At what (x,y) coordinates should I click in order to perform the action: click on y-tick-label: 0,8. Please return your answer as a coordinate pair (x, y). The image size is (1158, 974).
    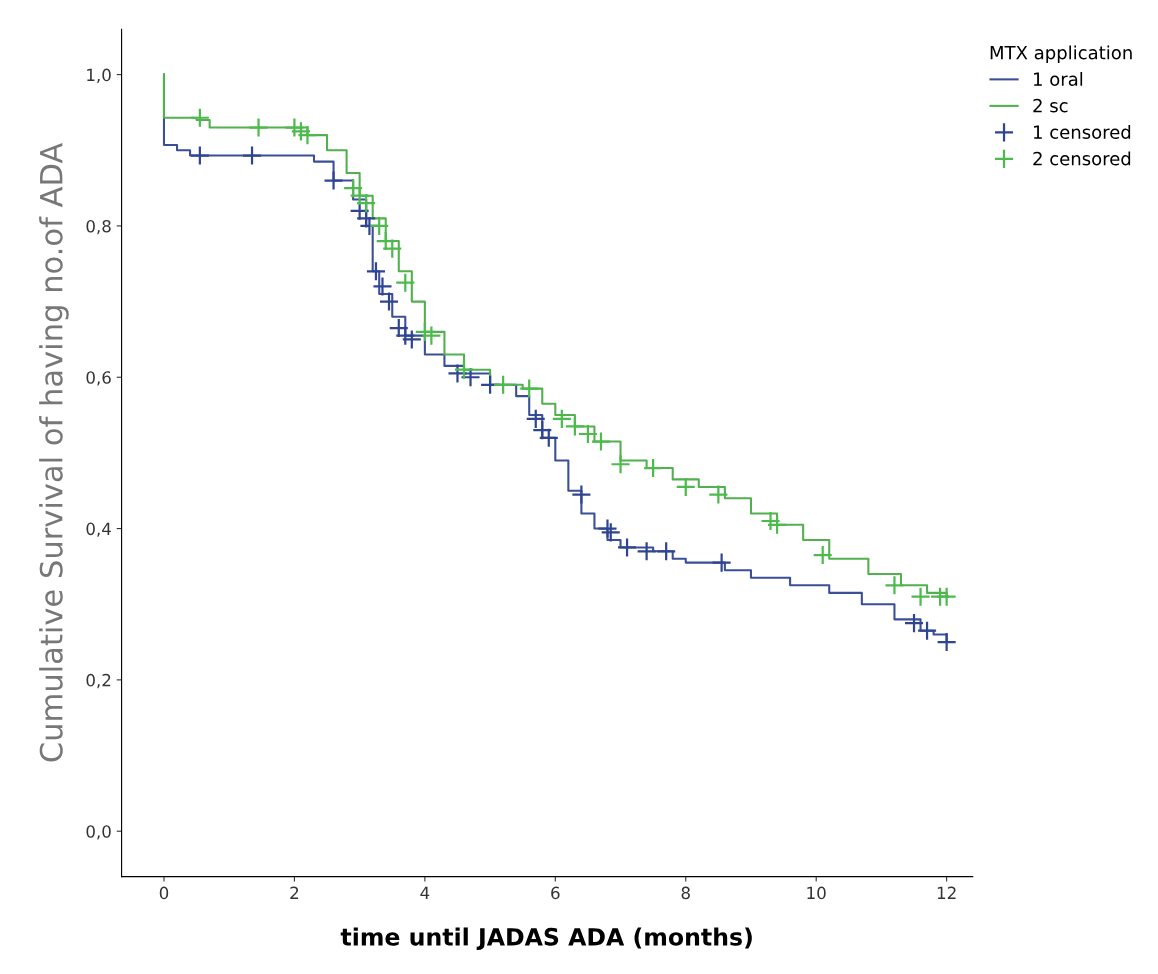
    Looking at the image, I should click on (98, 227).